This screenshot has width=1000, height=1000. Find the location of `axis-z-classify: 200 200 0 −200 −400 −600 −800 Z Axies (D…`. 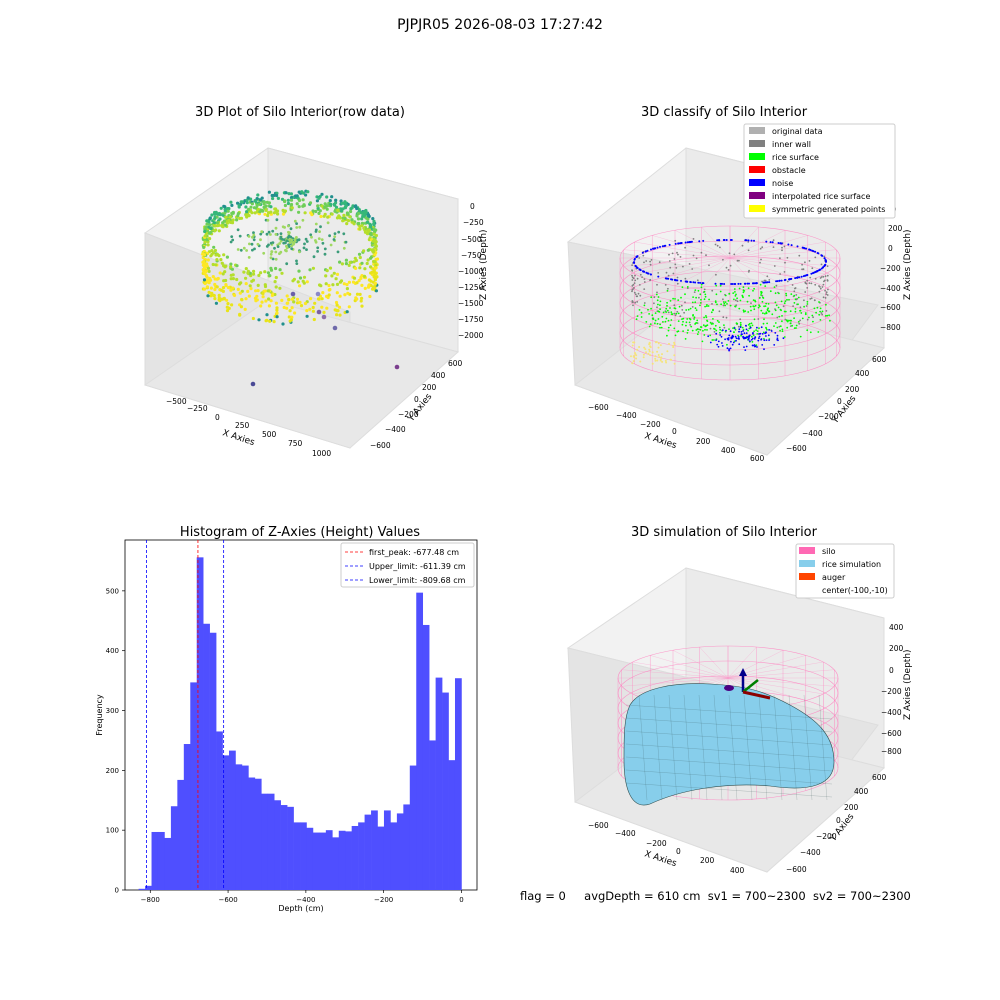

axis-z-classify: 200 200 0 −200 −400 −600 −800 Z Axies (D… is located at coordinates (896, 268).